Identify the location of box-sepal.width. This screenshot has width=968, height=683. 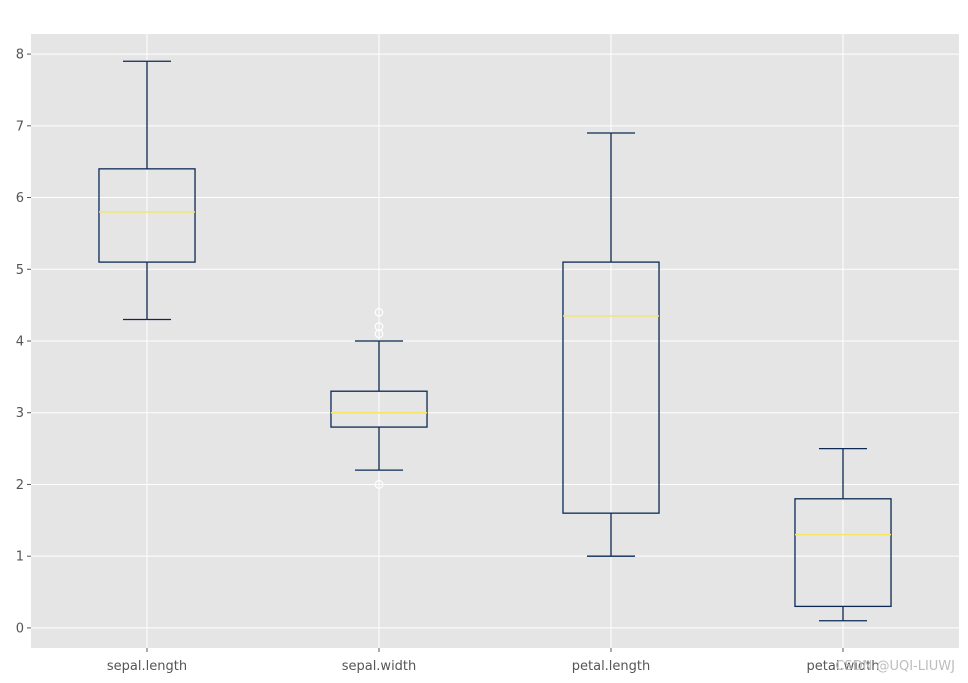
(379, 398).